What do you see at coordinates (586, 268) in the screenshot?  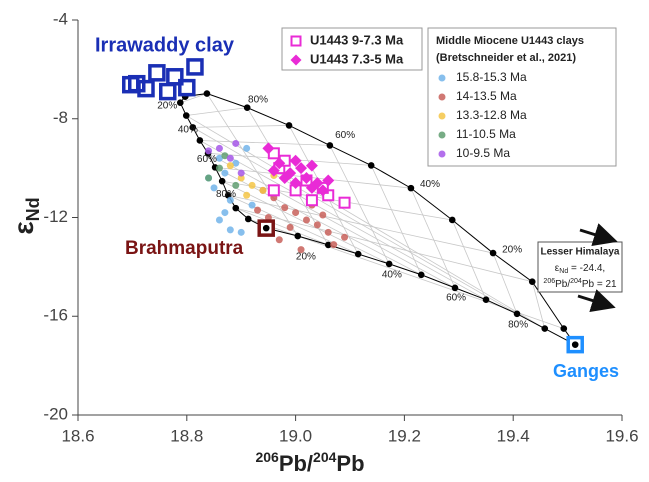 I see `note-part: = -24.4,` at bounding box center [586, 268].